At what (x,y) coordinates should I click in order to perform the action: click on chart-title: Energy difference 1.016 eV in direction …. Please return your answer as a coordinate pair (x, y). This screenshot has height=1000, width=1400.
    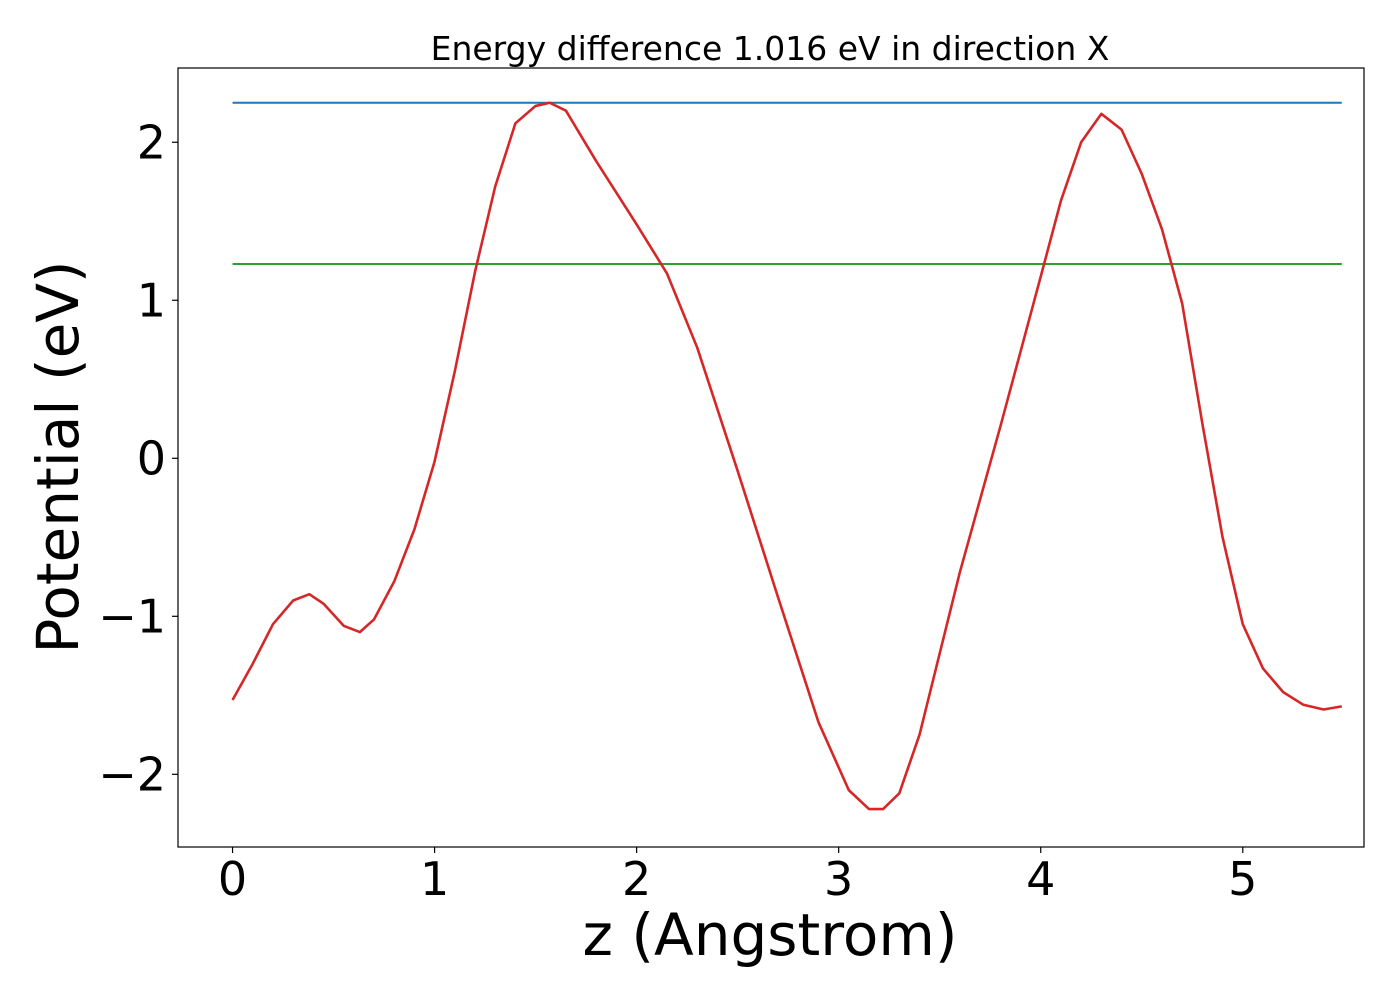
    Looking at the image, I should click on (770, 48).